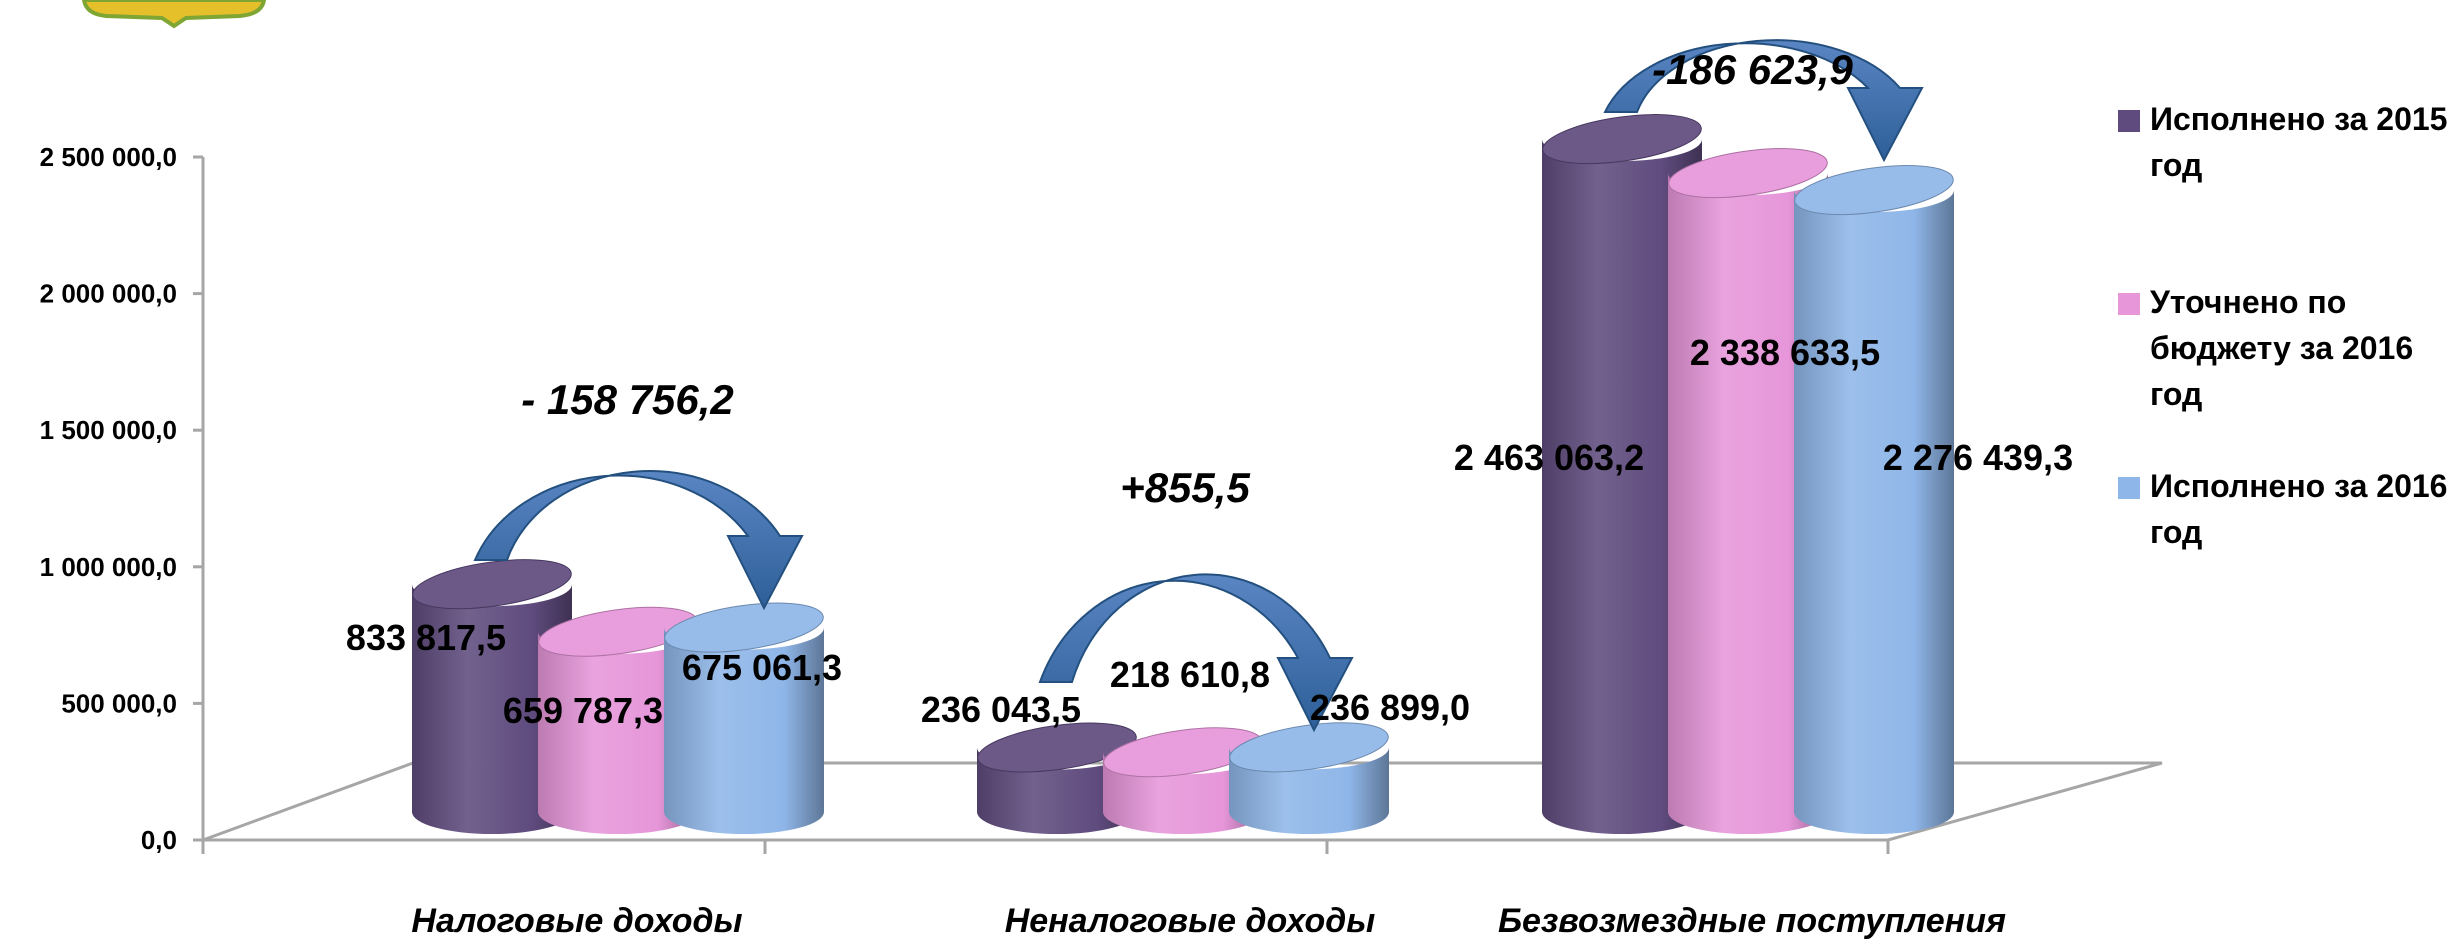 The height and width of the screenshot is (939, 2460). What do you see at coordinates (1001, 709) in the screenshot?
I see `bar-value-label: 236 043,5` at bounding box center [1001, 709].